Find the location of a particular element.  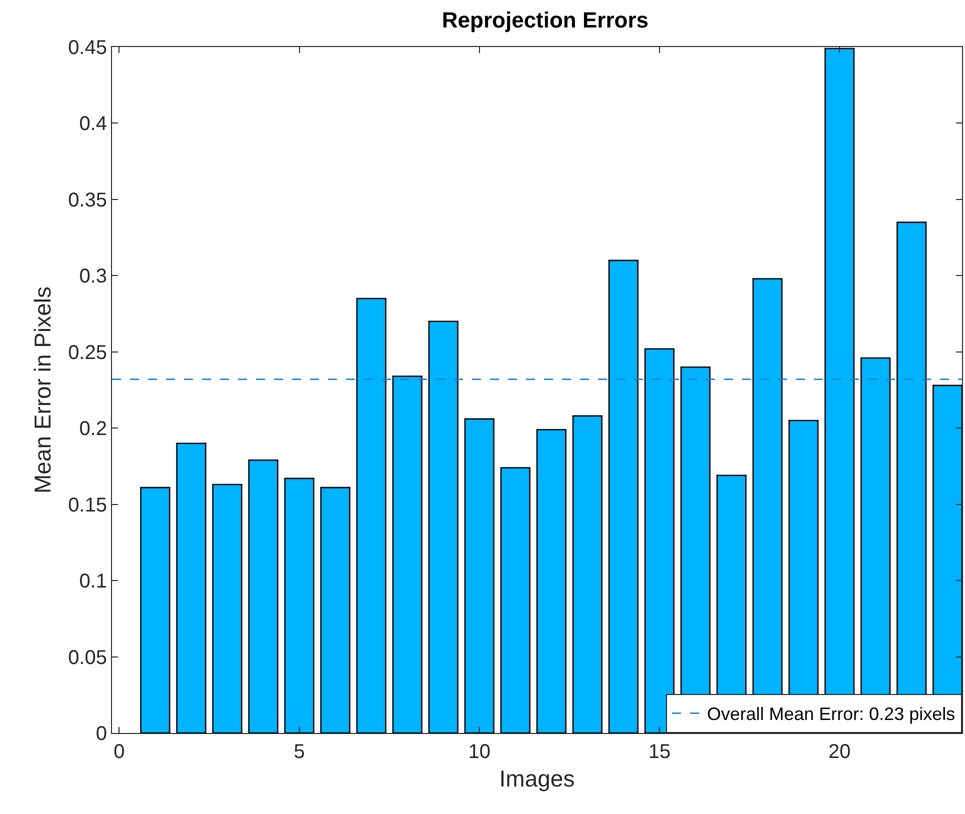

y-tick-label: 0 is located at coordinates (101, 734).